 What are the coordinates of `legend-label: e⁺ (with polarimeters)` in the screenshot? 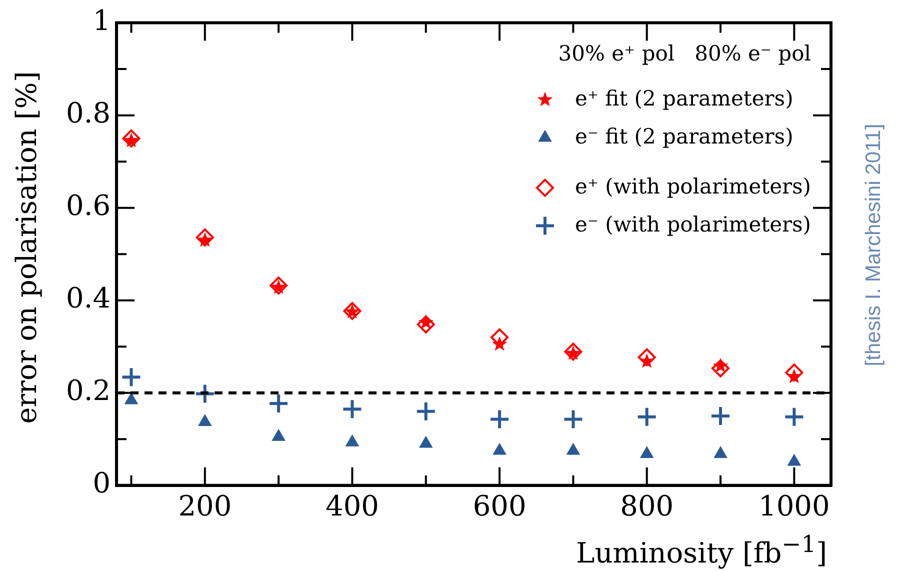 It's located at (693, 186).